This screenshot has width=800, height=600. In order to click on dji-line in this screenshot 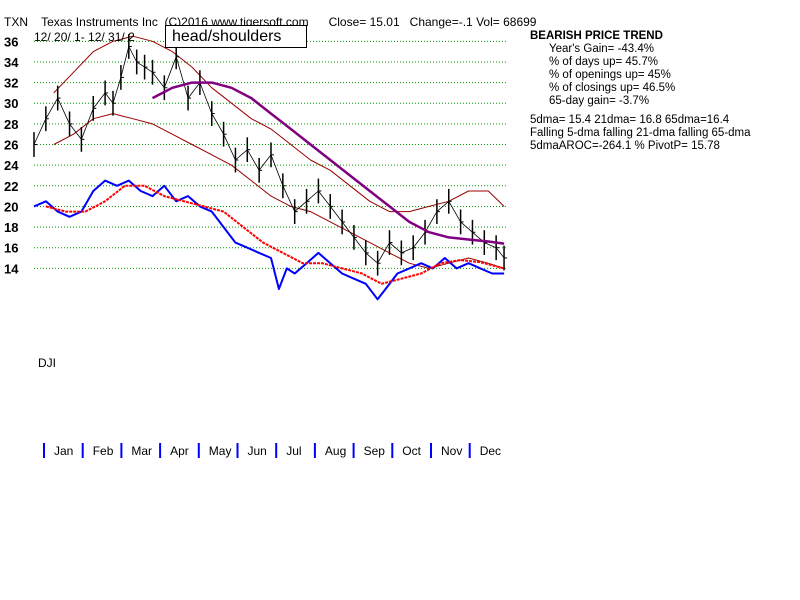, I will do `click(269, 240)`.